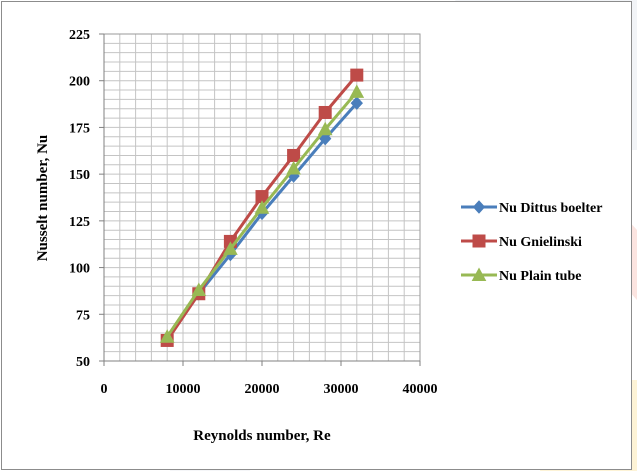 This screenshot has height=471, width=637. I want to click on y-tick-label: 175, so click(79, 128).